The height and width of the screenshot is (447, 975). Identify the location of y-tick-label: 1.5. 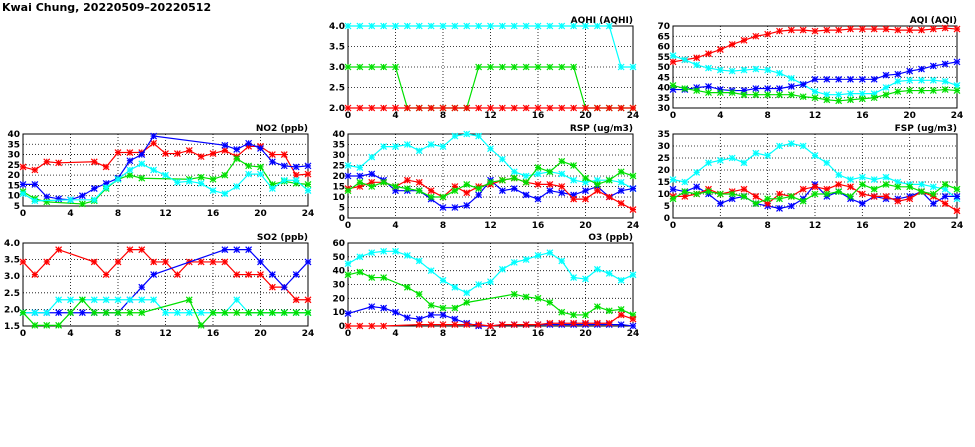
(12, 327).